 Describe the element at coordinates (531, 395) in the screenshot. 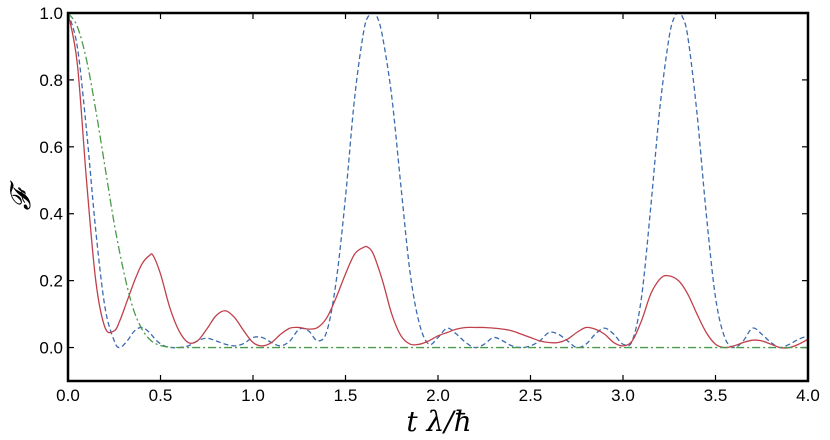

I see `x-tick-label: 2.5` at that location.